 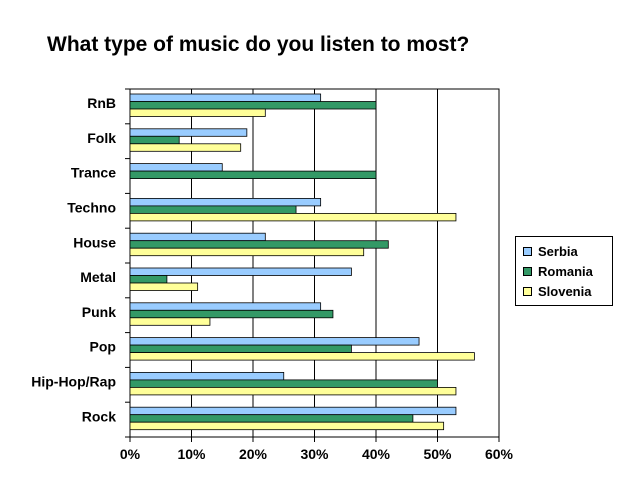 I want to click on x-tick-label: 60%, so click(x=499, y=454).